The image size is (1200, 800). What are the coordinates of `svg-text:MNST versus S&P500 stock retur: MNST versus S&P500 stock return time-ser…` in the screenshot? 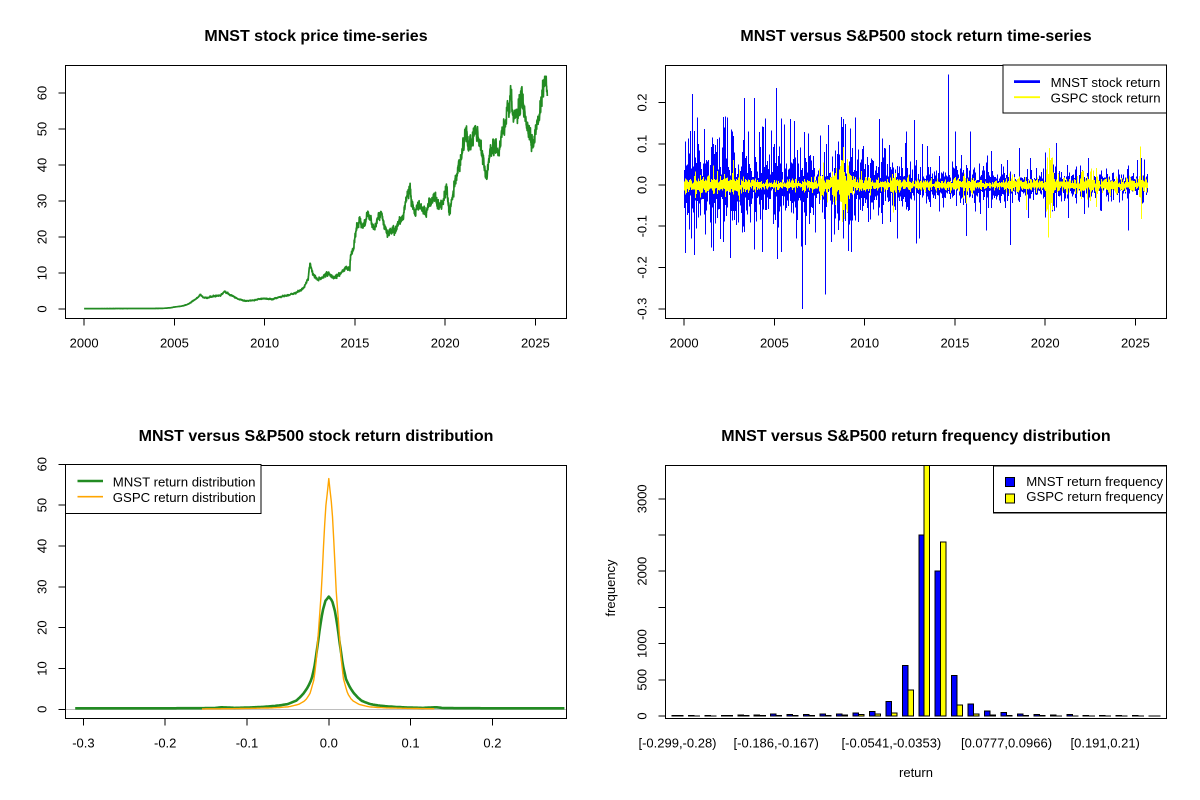 It's located at (915, 36).